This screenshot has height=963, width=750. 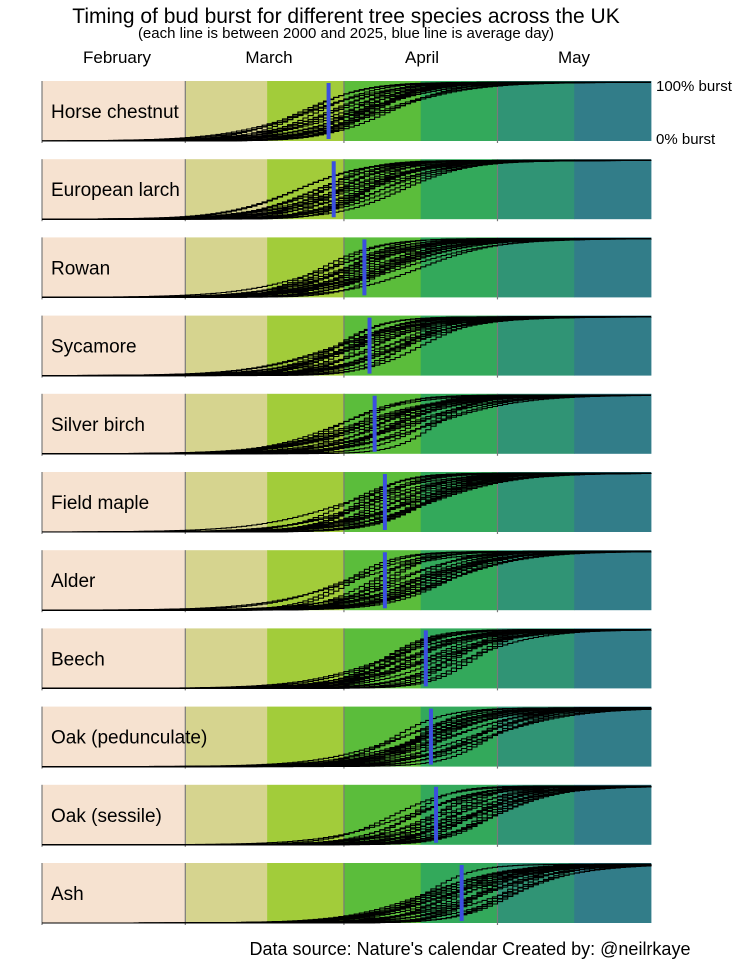 I want to click on species-label-oak-pedunculate: Oak (pedunculate), so click(x=129, y=738).